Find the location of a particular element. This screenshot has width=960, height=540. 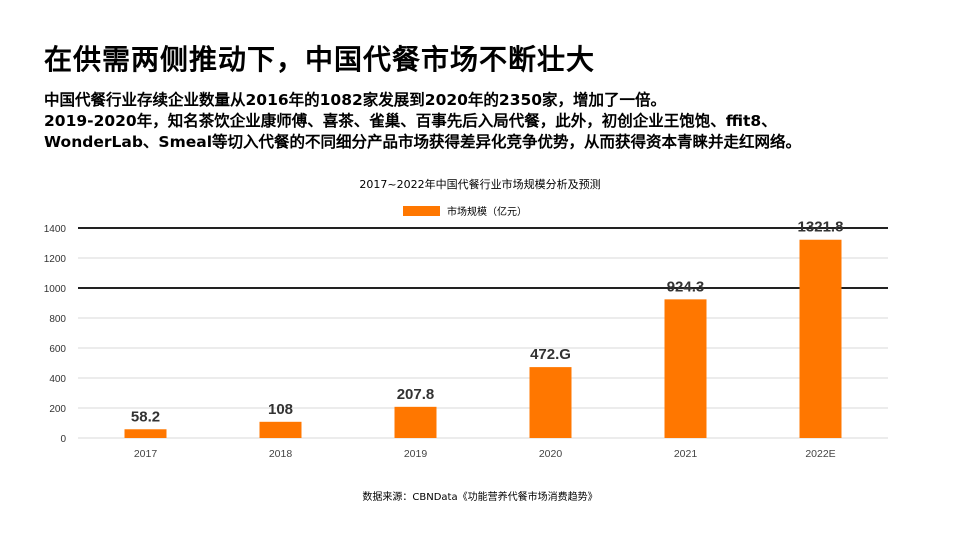

data-label: 924.3 is located at coordinates (686, 286).